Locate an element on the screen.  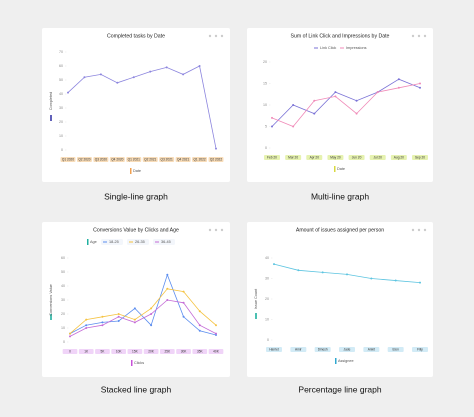
x-tick-label: Ankit is located at coordinates (371, 350).